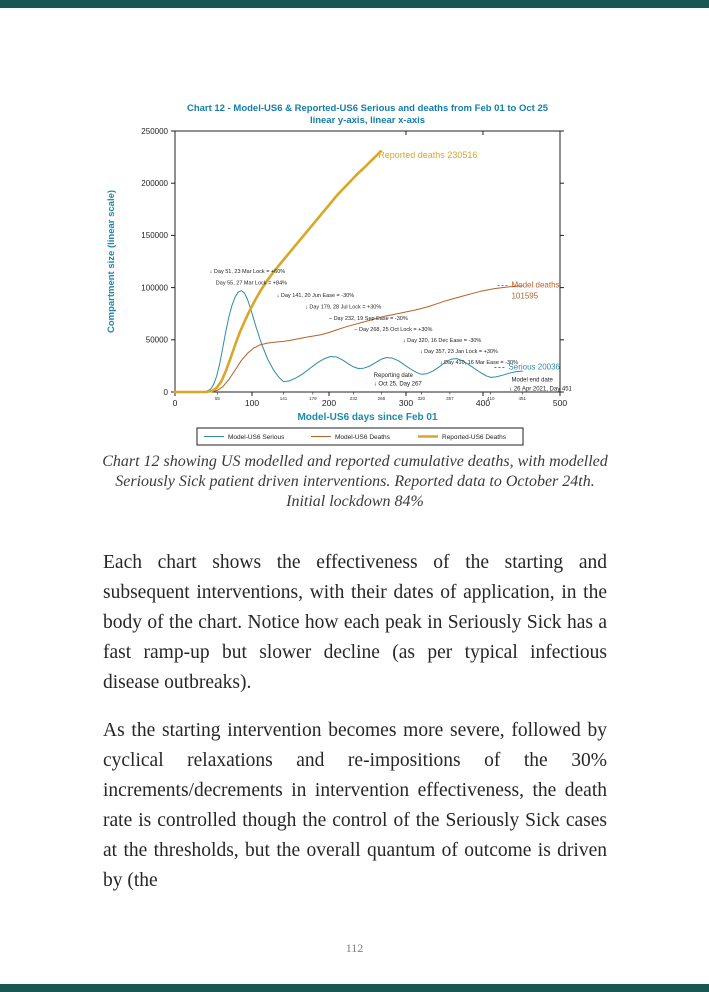  What do you see at coordinates (363, 437) in the screenshot?
I see `svg-text: Model-US6 Deaths` at bounding box center [363, 437].